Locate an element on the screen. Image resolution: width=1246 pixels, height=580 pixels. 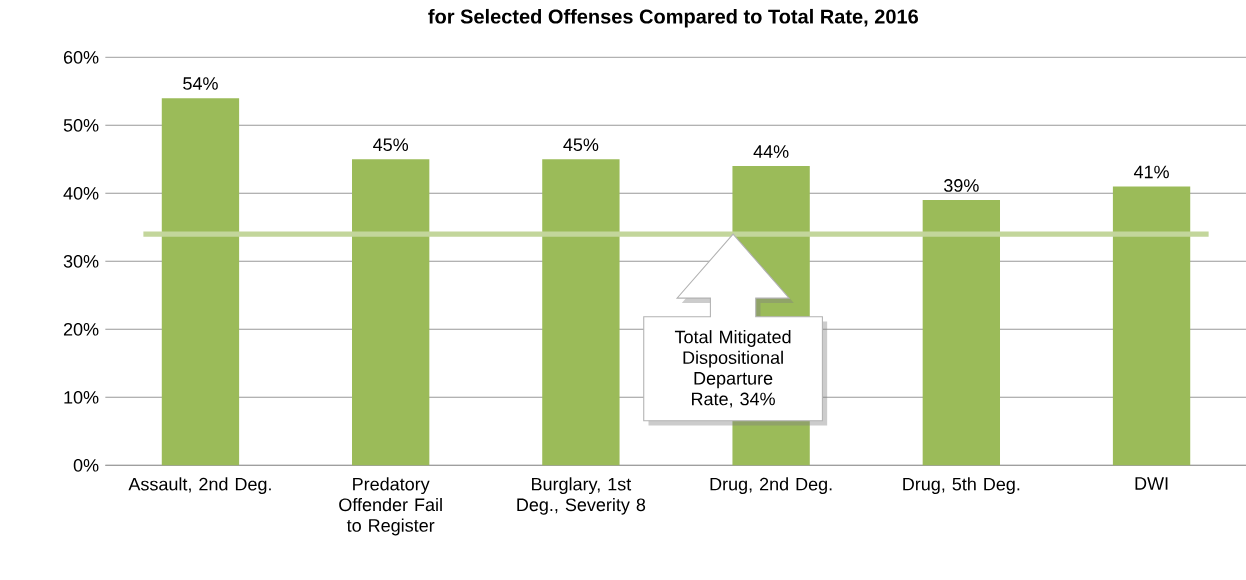
y-tick-label: 50% is located at coordinates (81, 125).